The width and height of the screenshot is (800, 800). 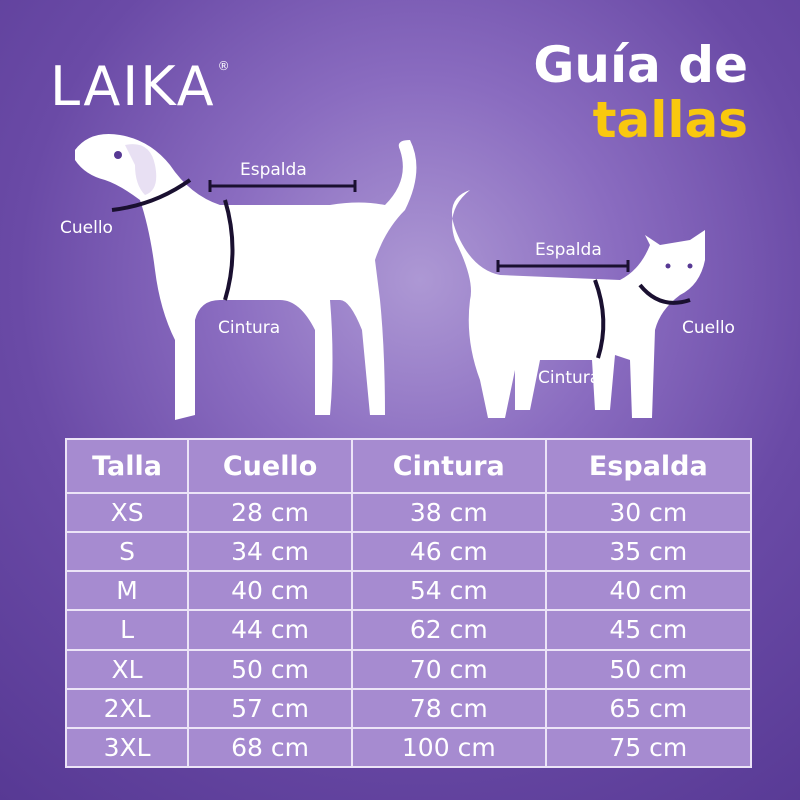 What do you see at coordinates (270, 512) in the screenshot?
I see `cell-neck: 28 cm` at bounding box center [270, 512].